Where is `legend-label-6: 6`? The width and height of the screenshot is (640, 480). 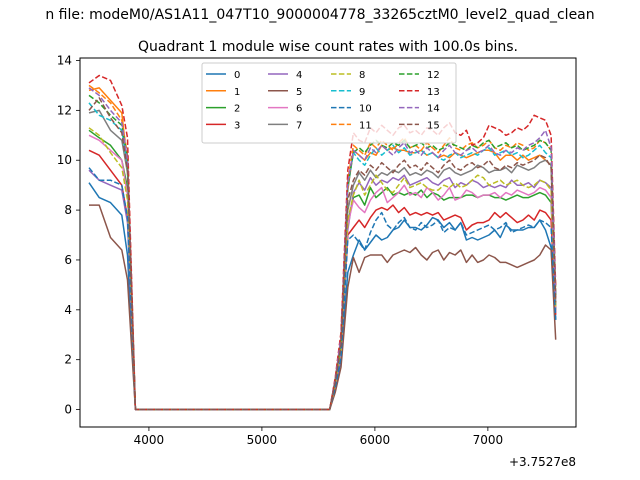 legend-label-6: 6 is located at coordinates (299, 109).